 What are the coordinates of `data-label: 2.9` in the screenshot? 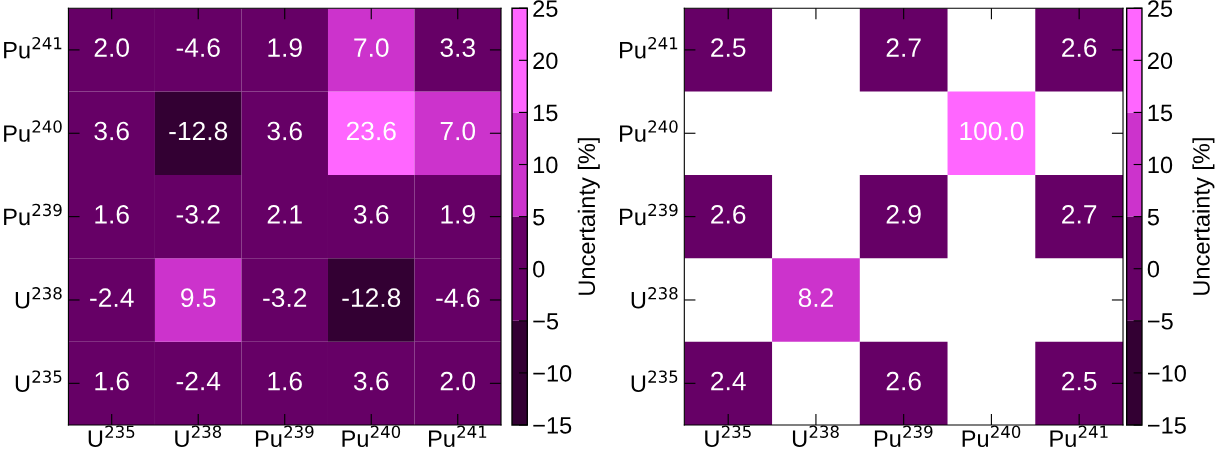 It's located at (903, 214).